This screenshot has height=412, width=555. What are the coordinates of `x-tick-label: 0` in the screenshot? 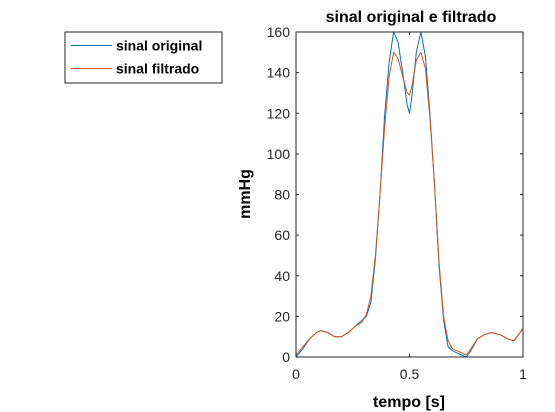 It's located at (296, 374).